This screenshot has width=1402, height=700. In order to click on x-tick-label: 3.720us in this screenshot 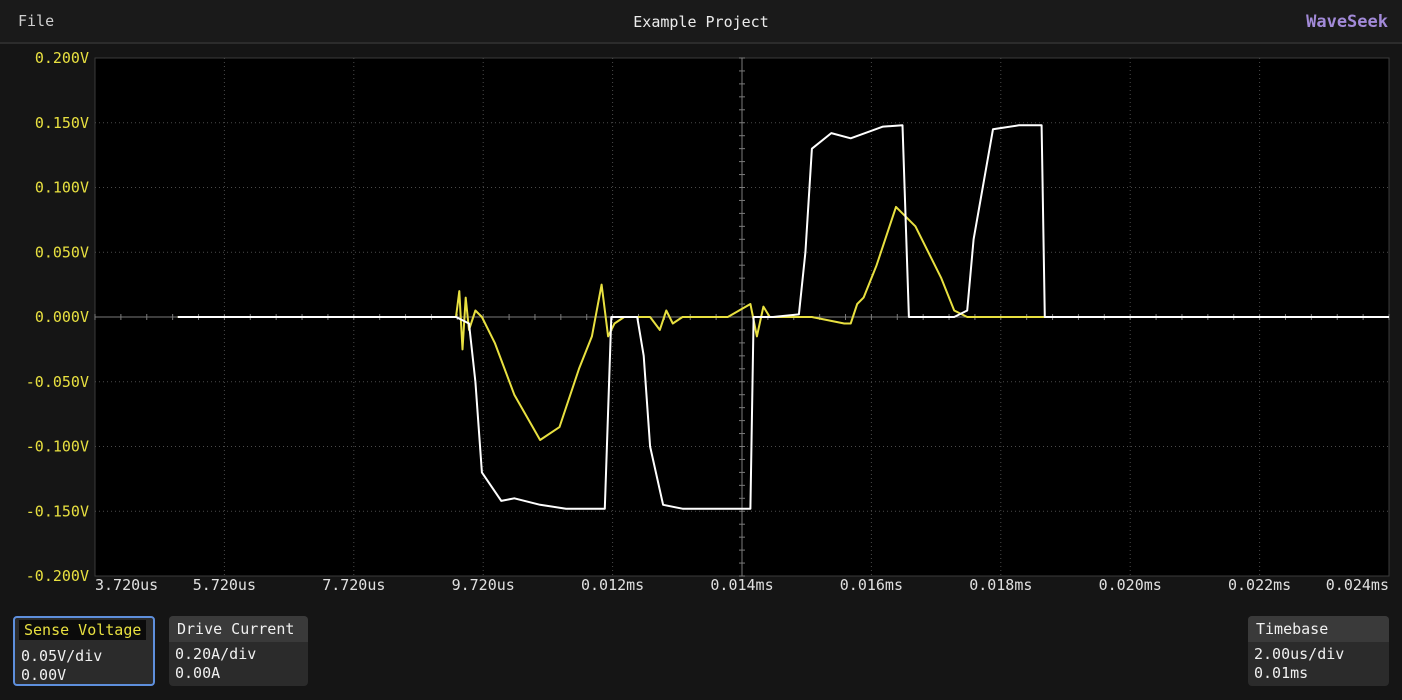, I will do `click(126, 585)`.